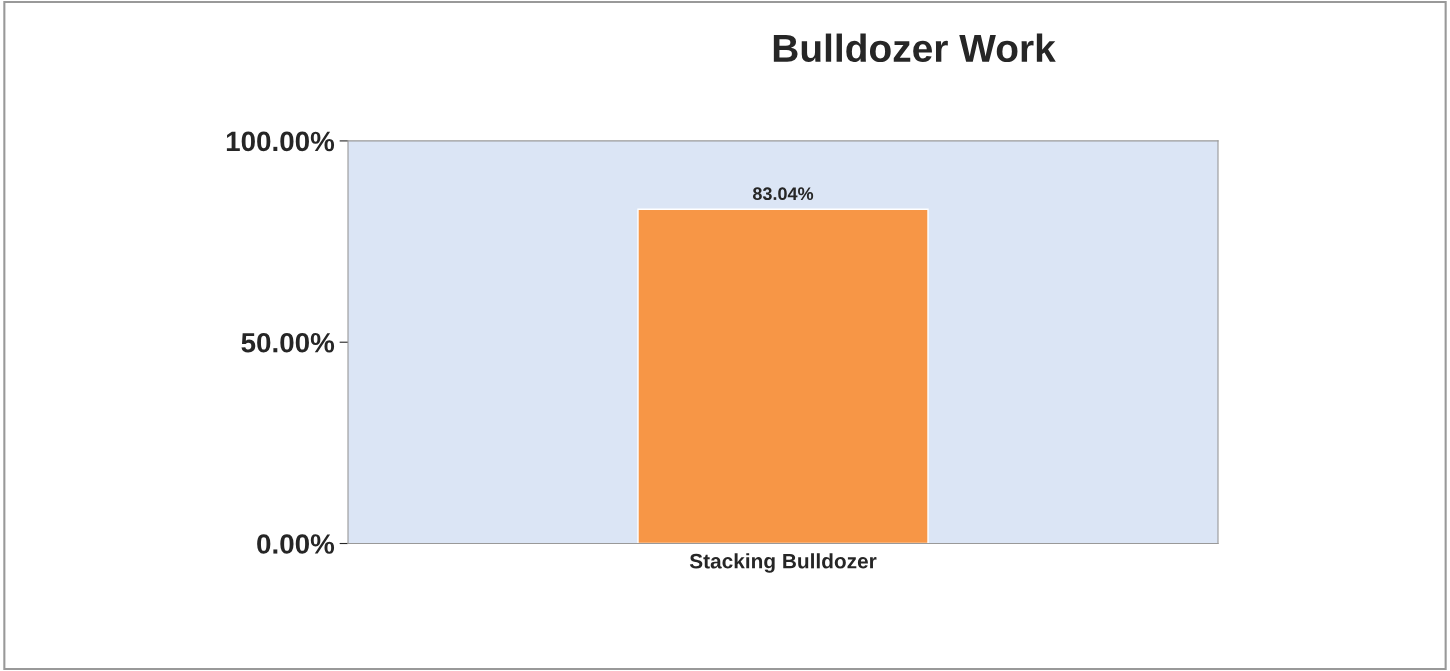 This screenshot has height=671, width=1450. Describe the element at coordinates (783, 563) in the screenshot. I see `x-tick-label: Stacking Bulldozer` at that location.